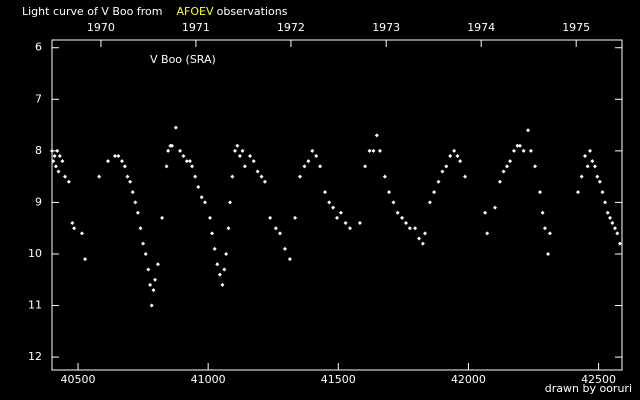  I want to click on y-tick-label: 10, so click(35, 253).